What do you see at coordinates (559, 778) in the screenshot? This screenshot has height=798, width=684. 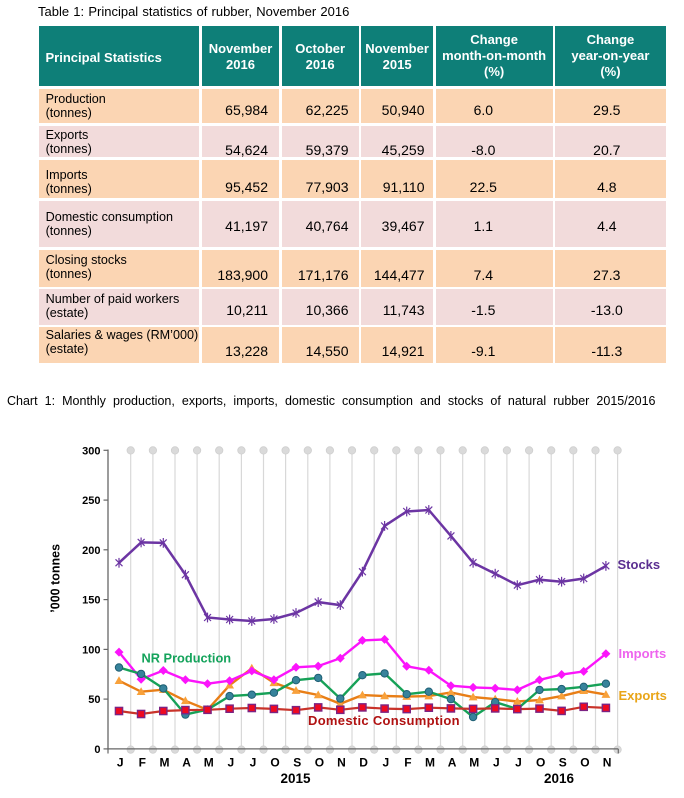 I see `svg-text: 2016` at bounding box center [559, 778].